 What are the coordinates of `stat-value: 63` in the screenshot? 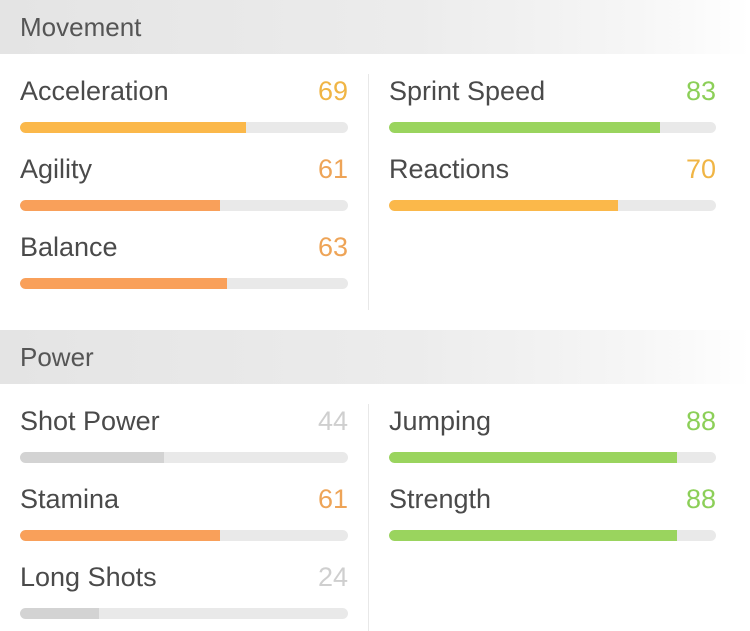 It's located at (332, 247).